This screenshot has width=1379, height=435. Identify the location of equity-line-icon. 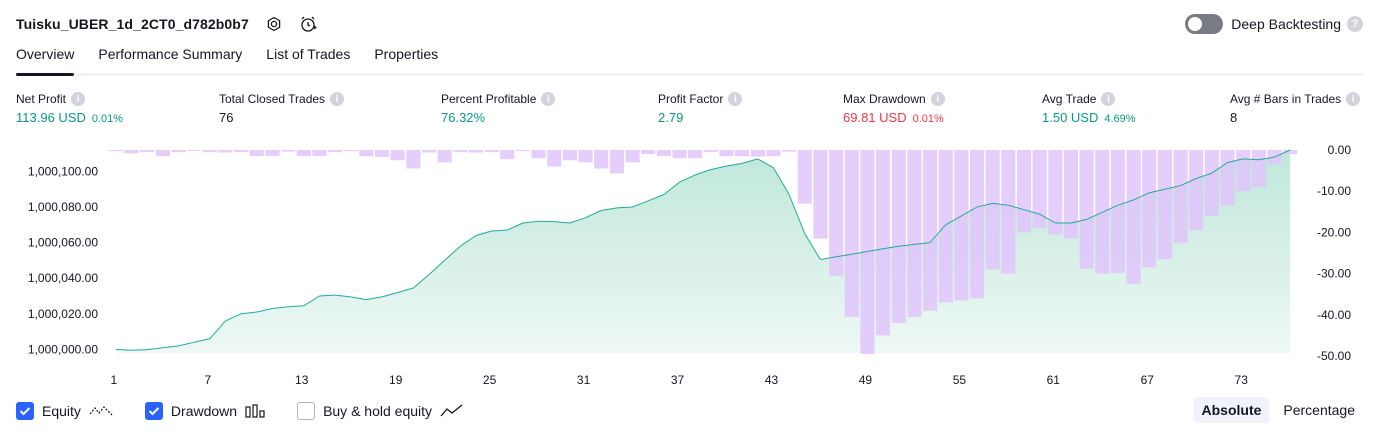
(101, 411).